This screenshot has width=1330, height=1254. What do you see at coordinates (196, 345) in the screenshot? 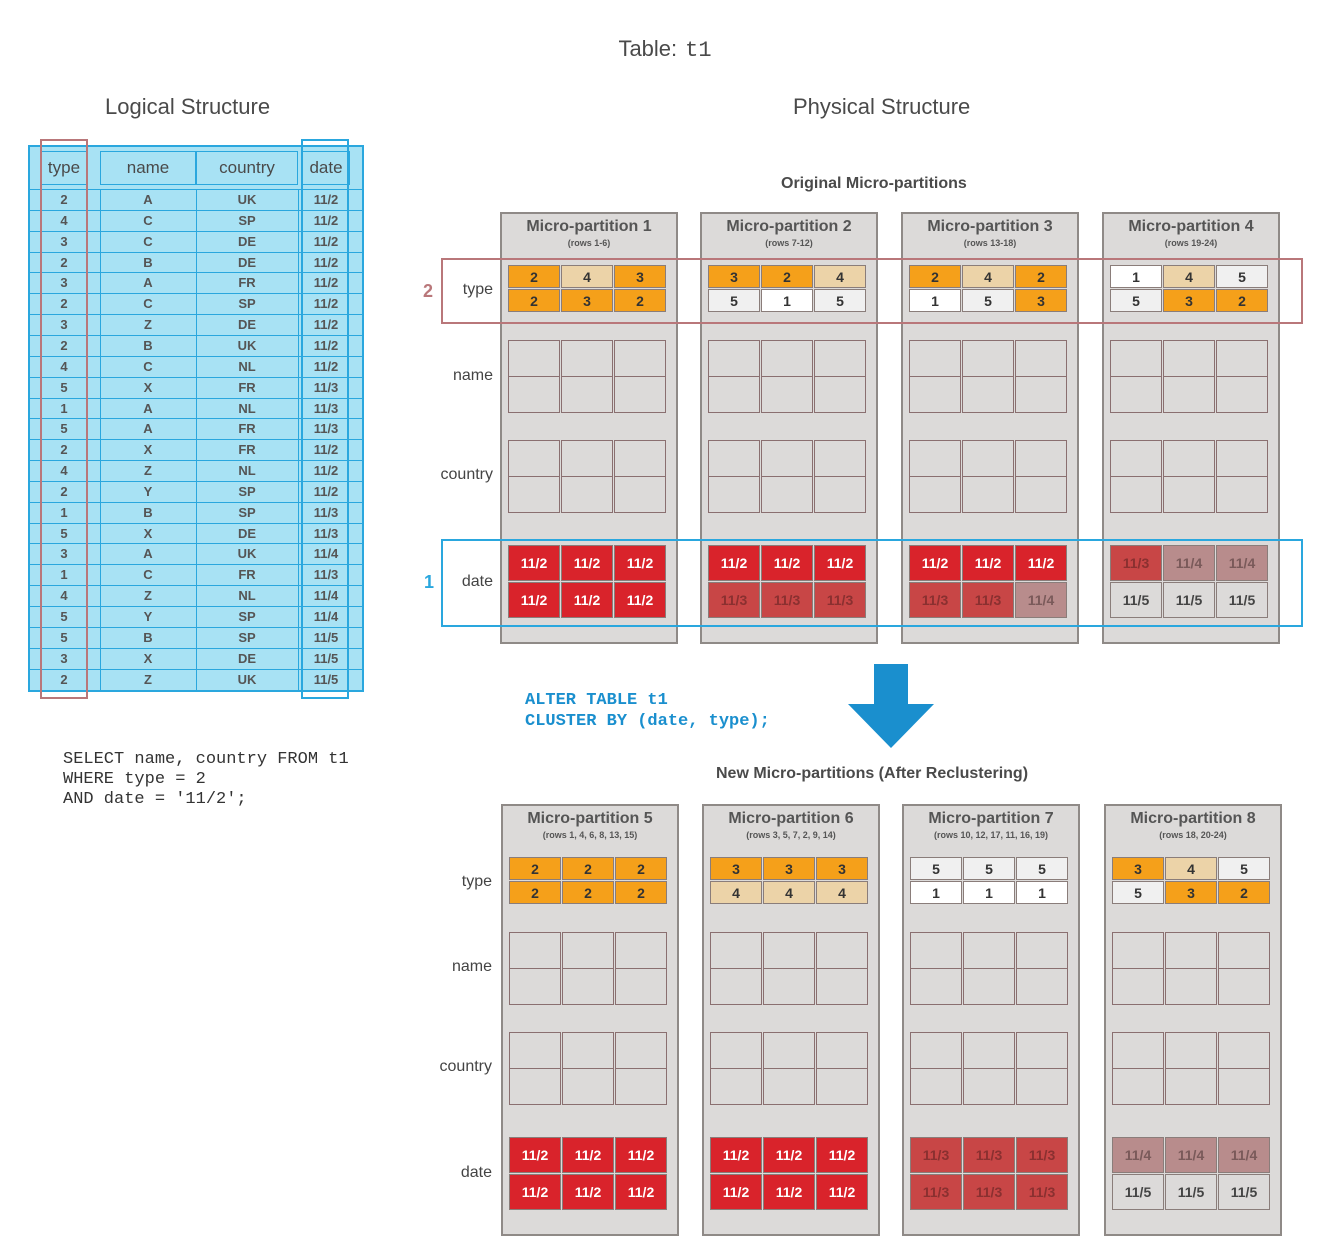
I see `table-row: 2 B UK 11/2` at bounding box center [196, 345].